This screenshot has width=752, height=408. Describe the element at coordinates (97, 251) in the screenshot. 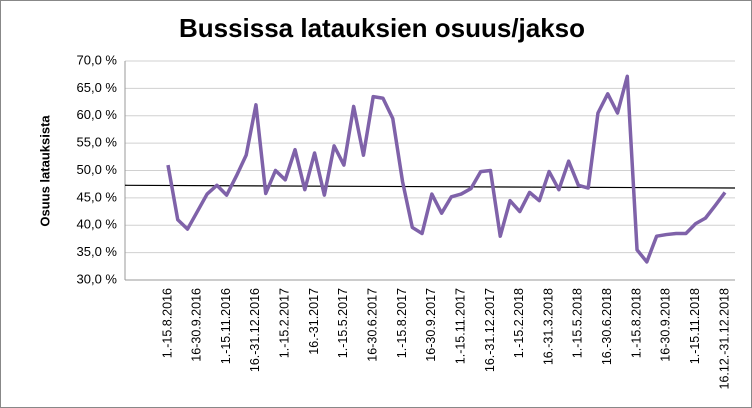

I see `y-tick-label: 35,0 %` at that location.